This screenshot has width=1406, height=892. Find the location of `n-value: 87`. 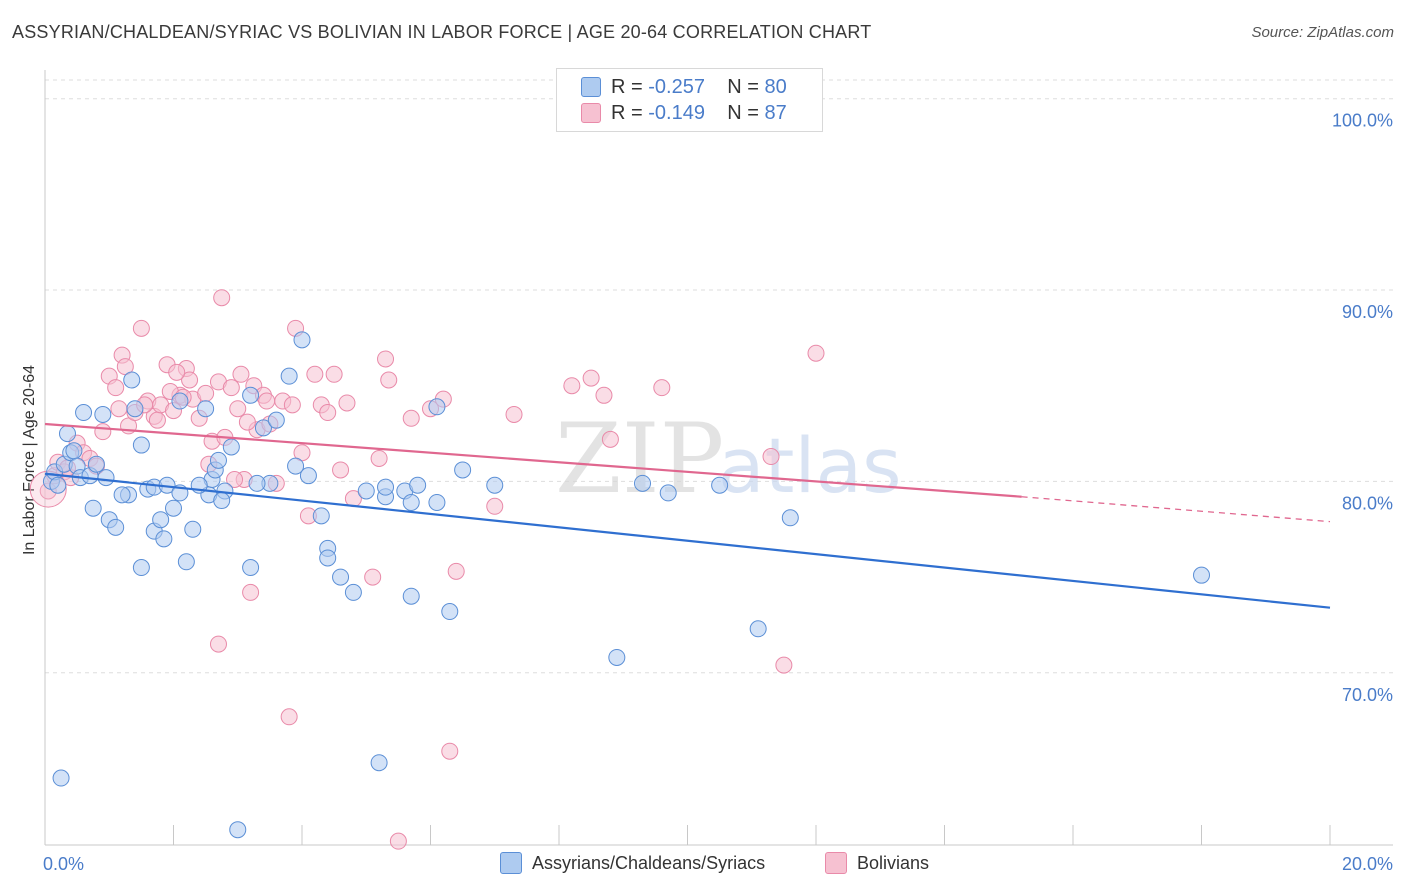

n-value: 87 is located at coordinates (775, 113).